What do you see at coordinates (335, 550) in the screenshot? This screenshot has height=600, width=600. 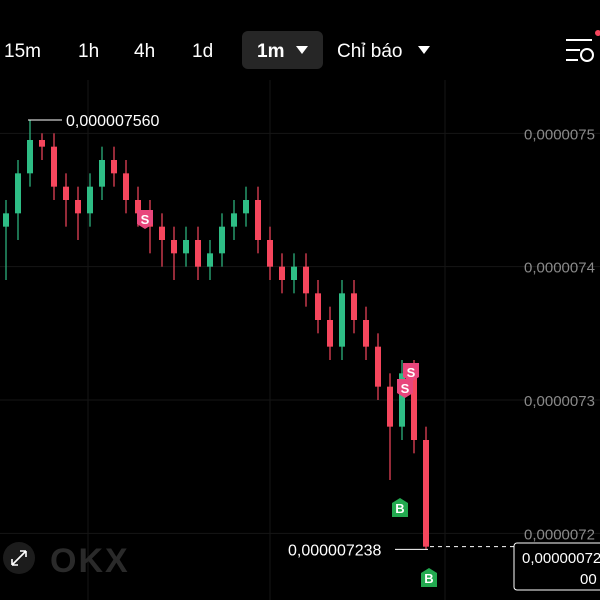 I see `annotation-label: 0,000007238` at bounding box center [335, 550].